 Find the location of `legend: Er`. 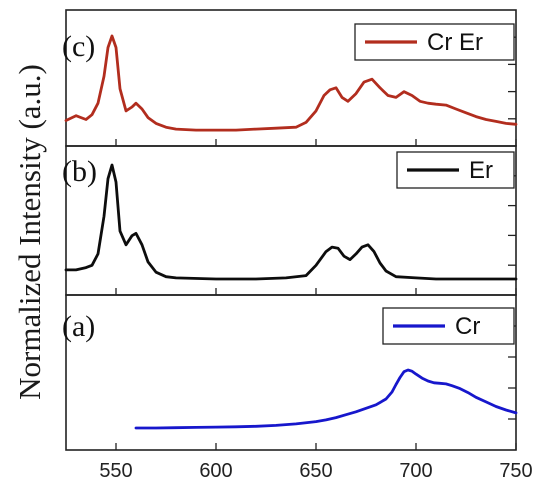

legend: Er is located at coordinates (455, 170).